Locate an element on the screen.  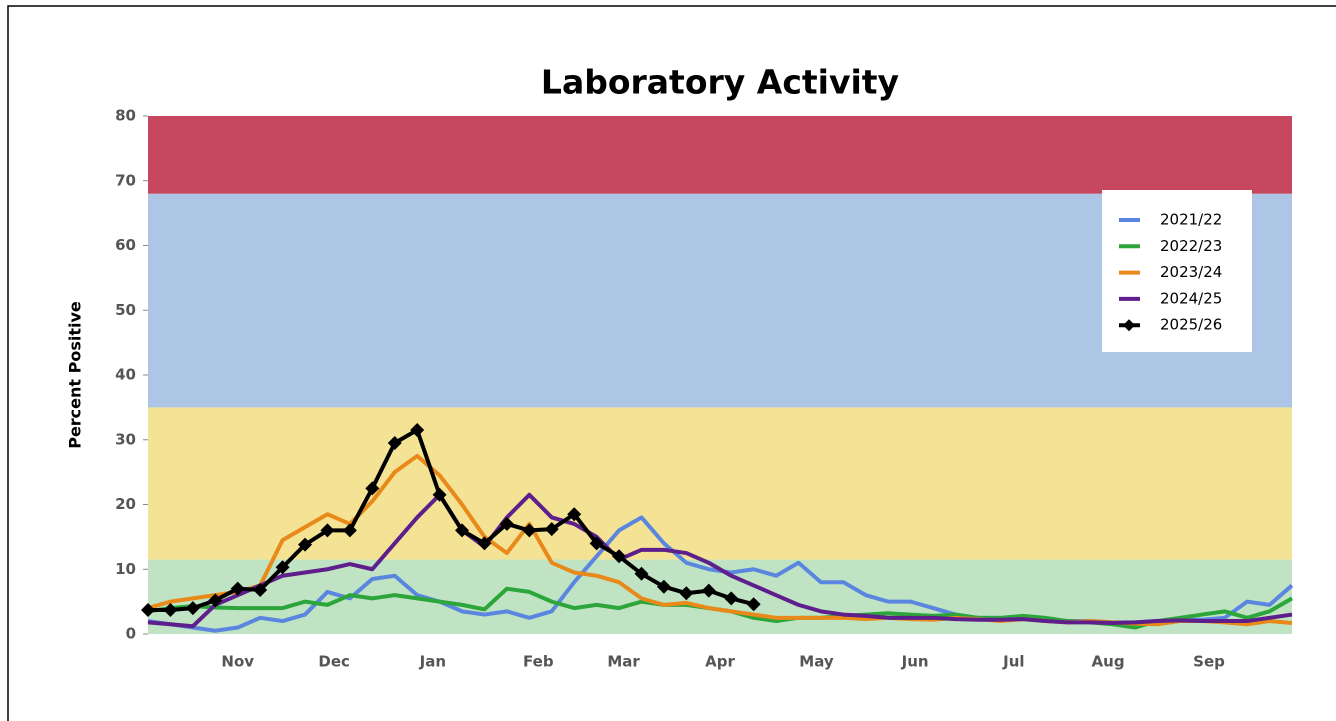
y-tick-label: 0 is located at coordinates (131, 634).